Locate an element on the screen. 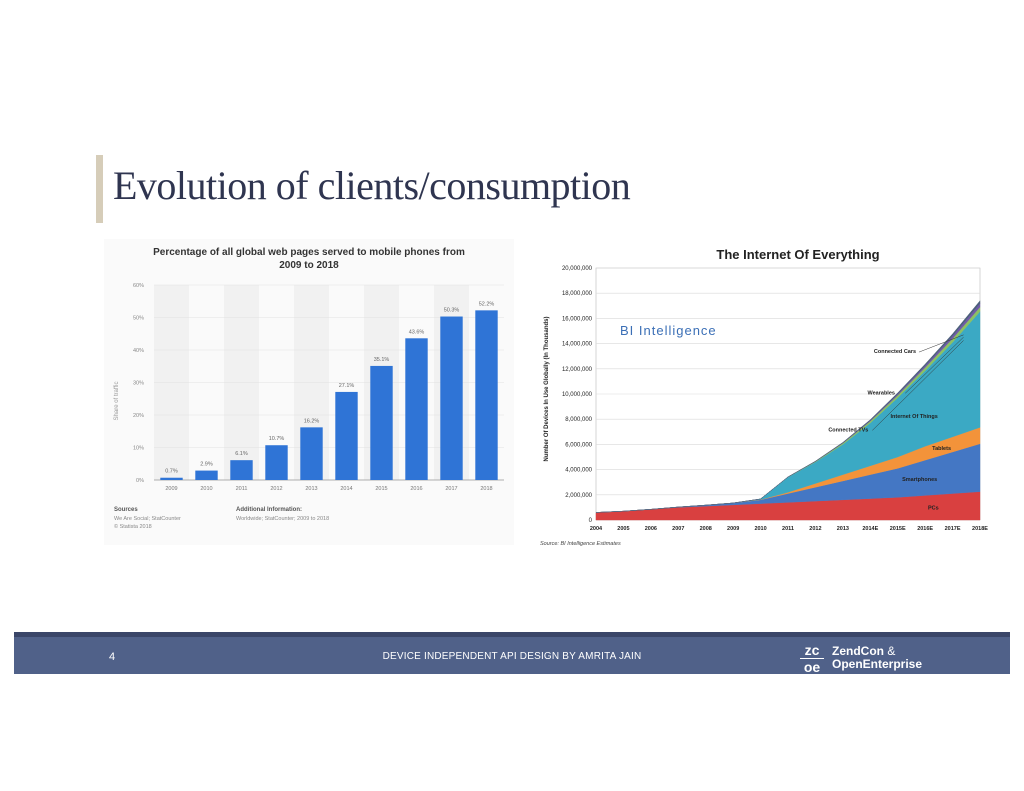 The image size is (1024, 791). area-source-note: Source: BI Intelligence Estimates is located at coordinates (580, 544).